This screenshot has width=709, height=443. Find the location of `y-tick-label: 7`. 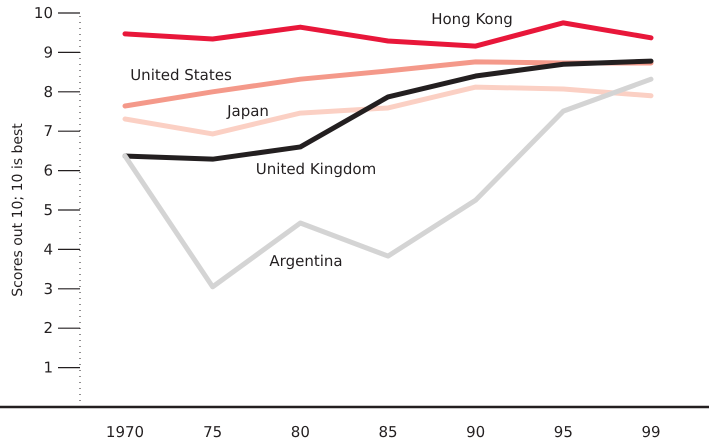

y-tick-label: 7 is located at coordinates (48, 131).